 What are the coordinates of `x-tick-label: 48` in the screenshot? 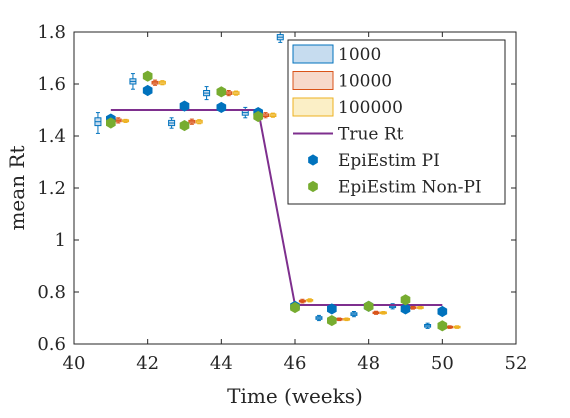 It's located at (368, 363).